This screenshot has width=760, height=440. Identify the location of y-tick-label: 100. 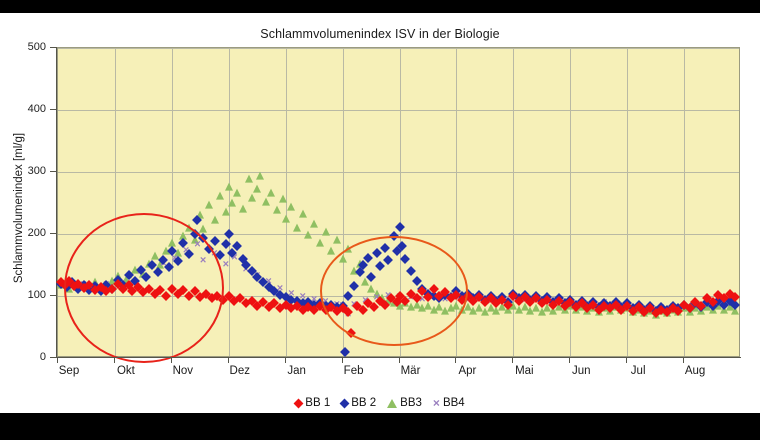
(36, 295).